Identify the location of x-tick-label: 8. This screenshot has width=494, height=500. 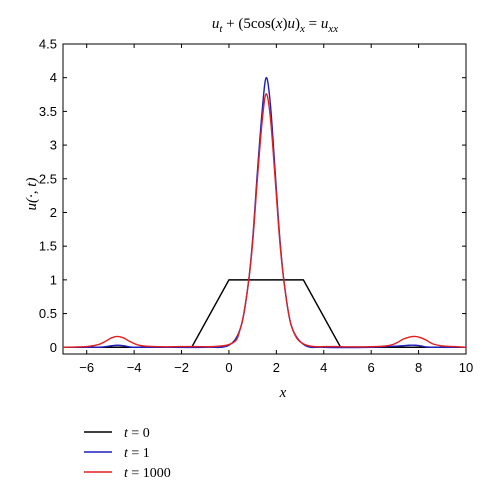
(418, 367).